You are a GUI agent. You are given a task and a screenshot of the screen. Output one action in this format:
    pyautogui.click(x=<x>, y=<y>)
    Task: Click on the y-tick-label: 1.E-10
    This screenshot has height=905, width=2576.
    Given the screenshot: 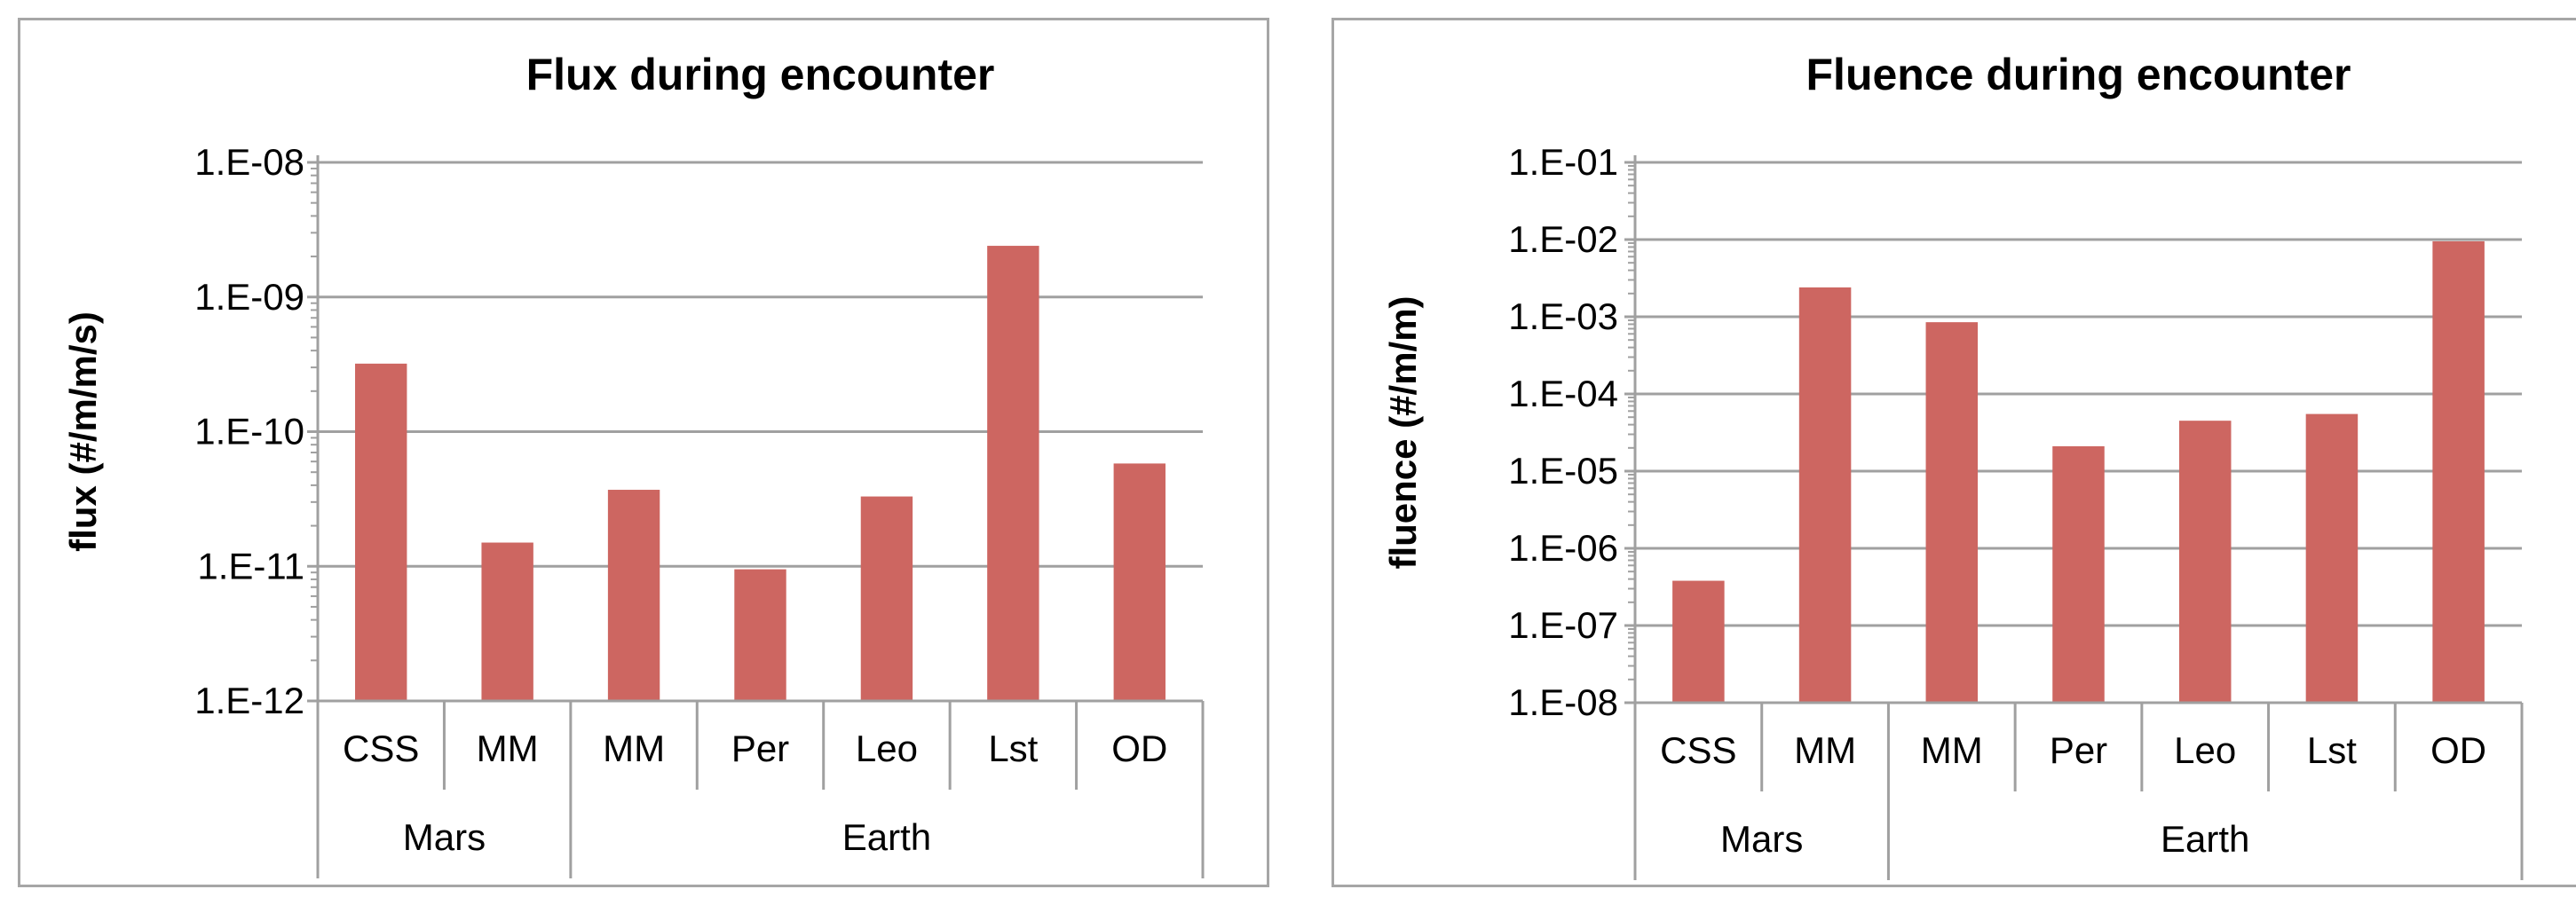 What is the action you would take?
    pyautogui.click(x=249, y=431)
    